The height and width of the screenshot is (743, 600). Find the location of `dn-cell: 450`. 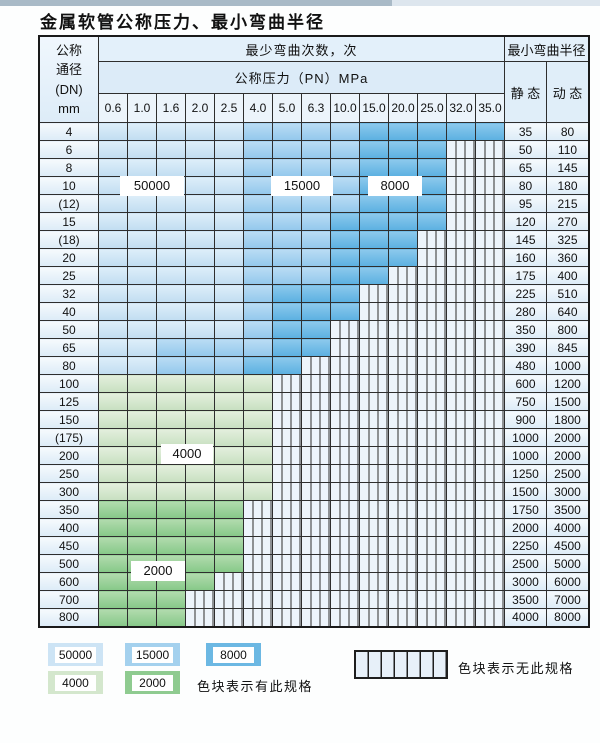

dn-cell: 450 is located at coordinates (68, 545).